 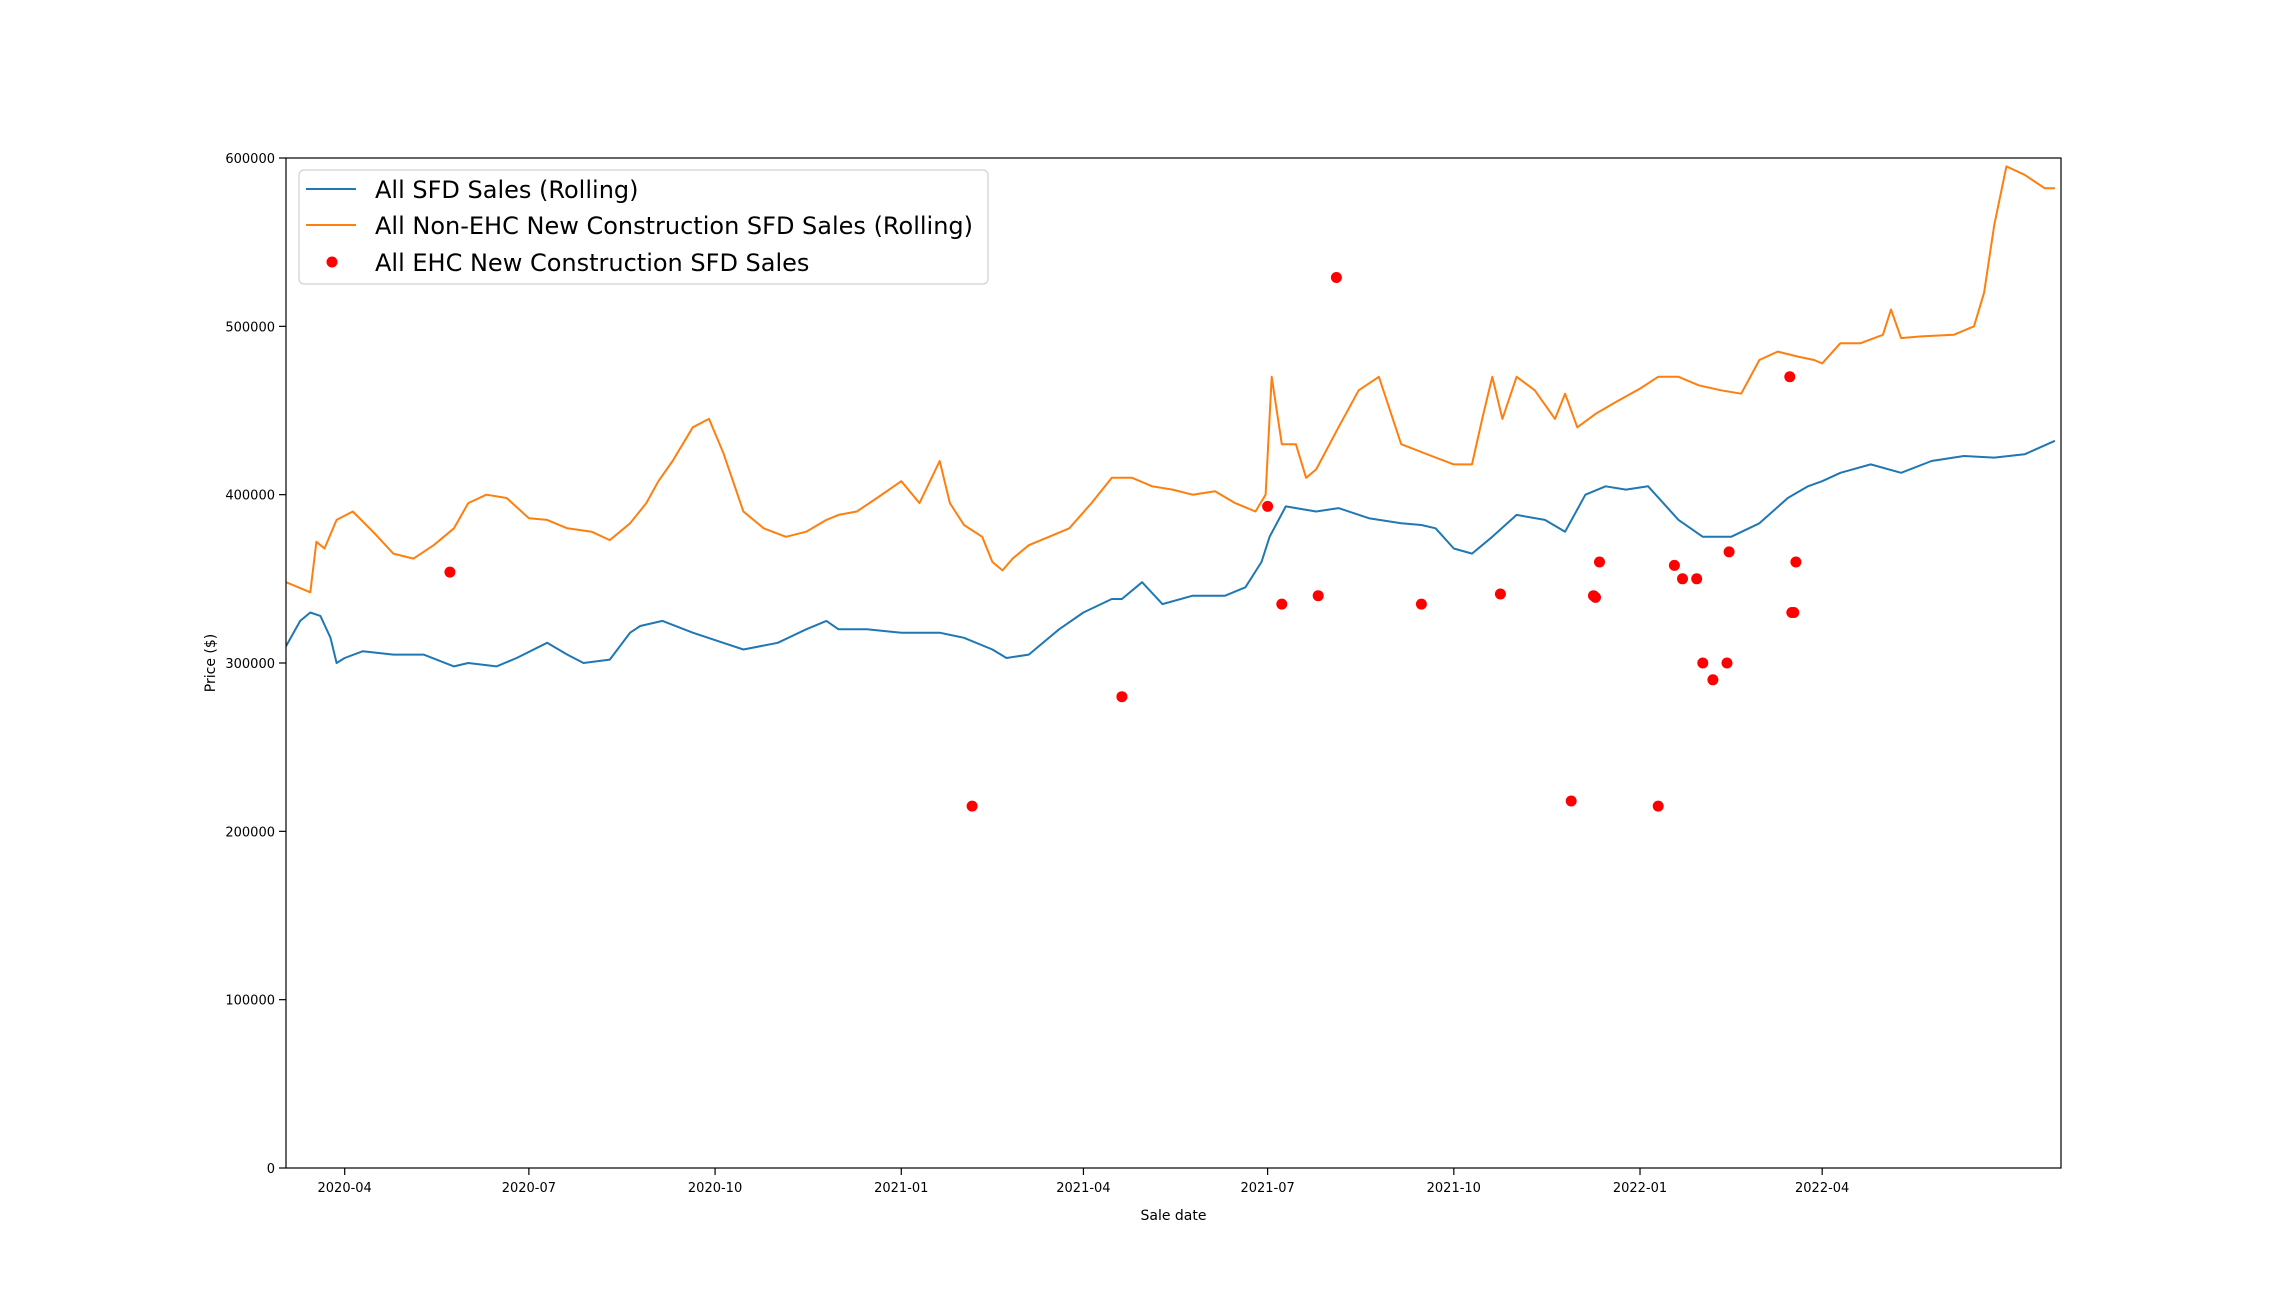 I want to click on legend-swatch, so click(x=332, y=262).